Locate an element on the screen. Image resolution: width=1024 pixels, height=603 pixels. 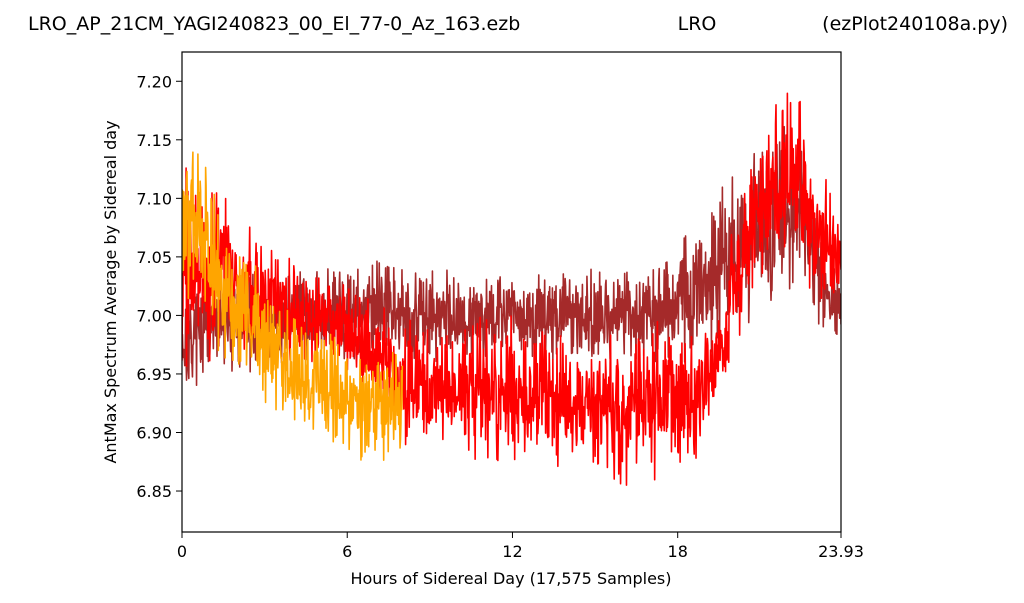
y-tick-label: 6.95 is located at coordinates (154, 374).